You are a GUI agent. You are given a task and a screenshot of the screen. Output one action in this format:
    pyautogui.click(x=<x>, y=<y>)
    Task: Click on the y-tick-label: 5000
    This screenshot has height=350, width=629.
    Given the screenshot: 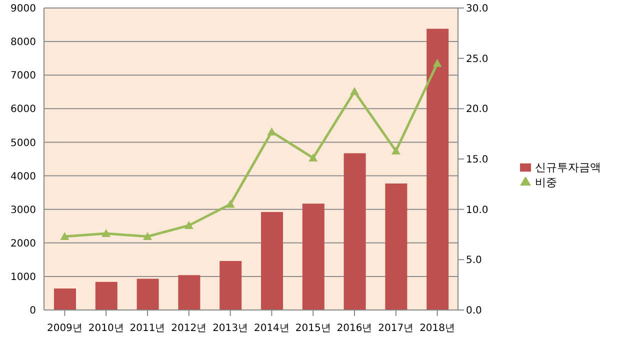 What is the action you would take?
    pyautogui.click(x=23, y=143)
    